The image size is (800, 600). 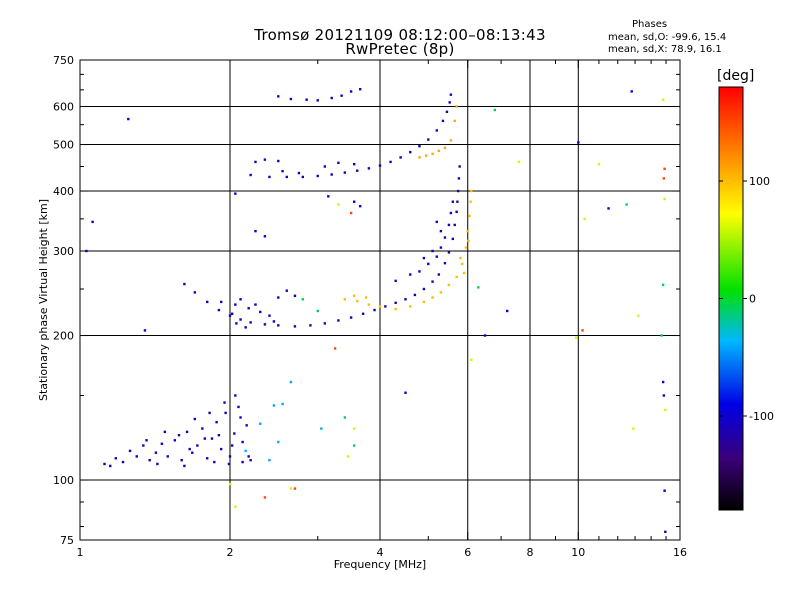 I want to click on x-tick-label: 16, so click(x=680, y=552).